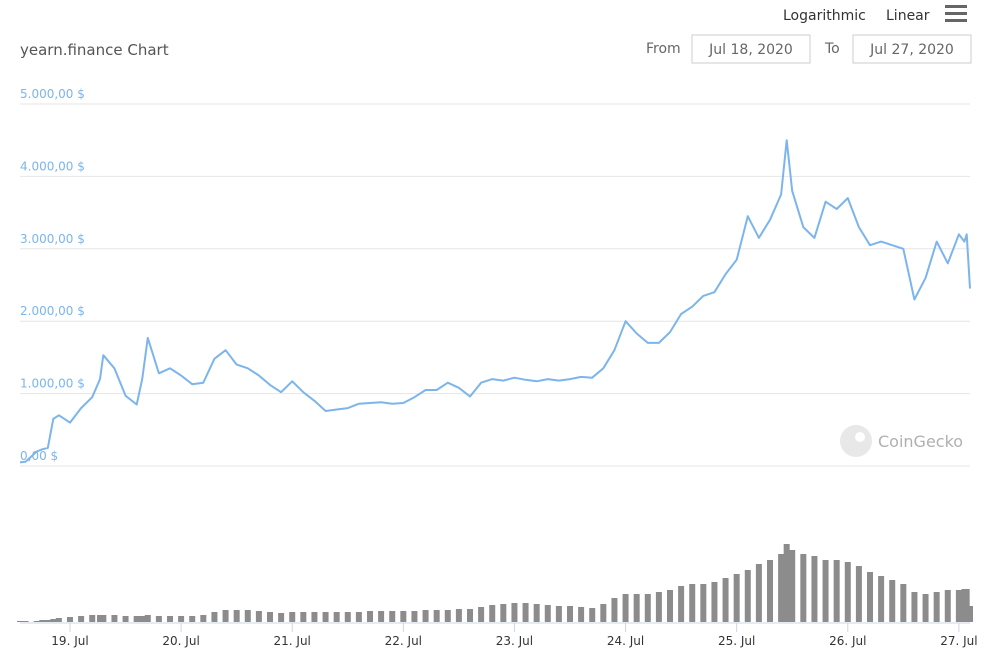 This screenshot has width=992, height=657. What do you see at coordinates (69, 641) in the screenshot?
I see `x-tick-label: 19. Jul` at bounding box center [69, 641].